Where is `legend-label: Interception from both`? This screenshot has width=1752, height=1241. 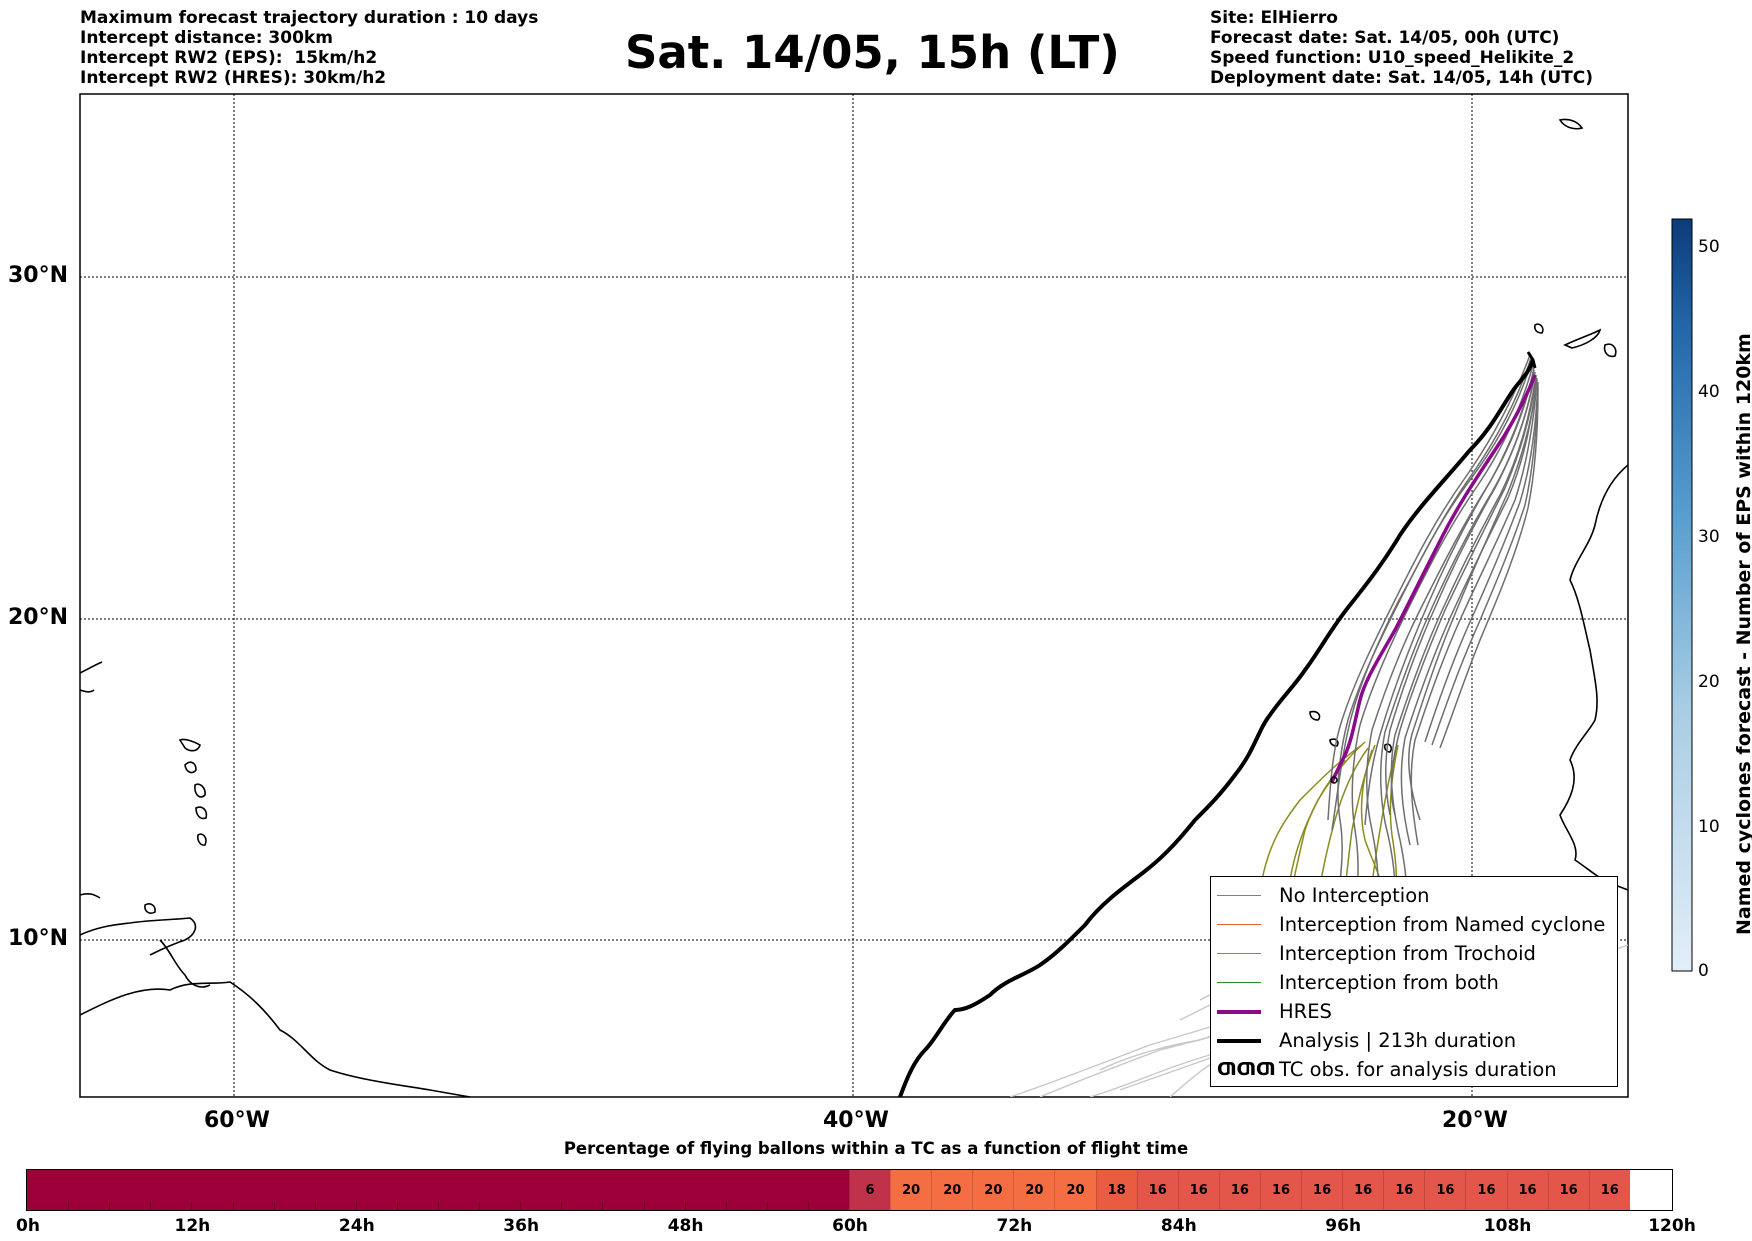 legend-label: Interception from both is located at coordinates (1389, 982).